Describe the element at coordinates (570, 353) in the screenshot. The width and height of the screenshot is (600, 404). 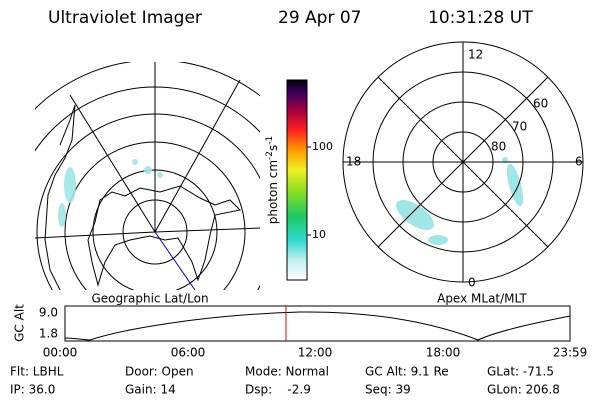
I see `alt-xtick: 23:59` at that location.